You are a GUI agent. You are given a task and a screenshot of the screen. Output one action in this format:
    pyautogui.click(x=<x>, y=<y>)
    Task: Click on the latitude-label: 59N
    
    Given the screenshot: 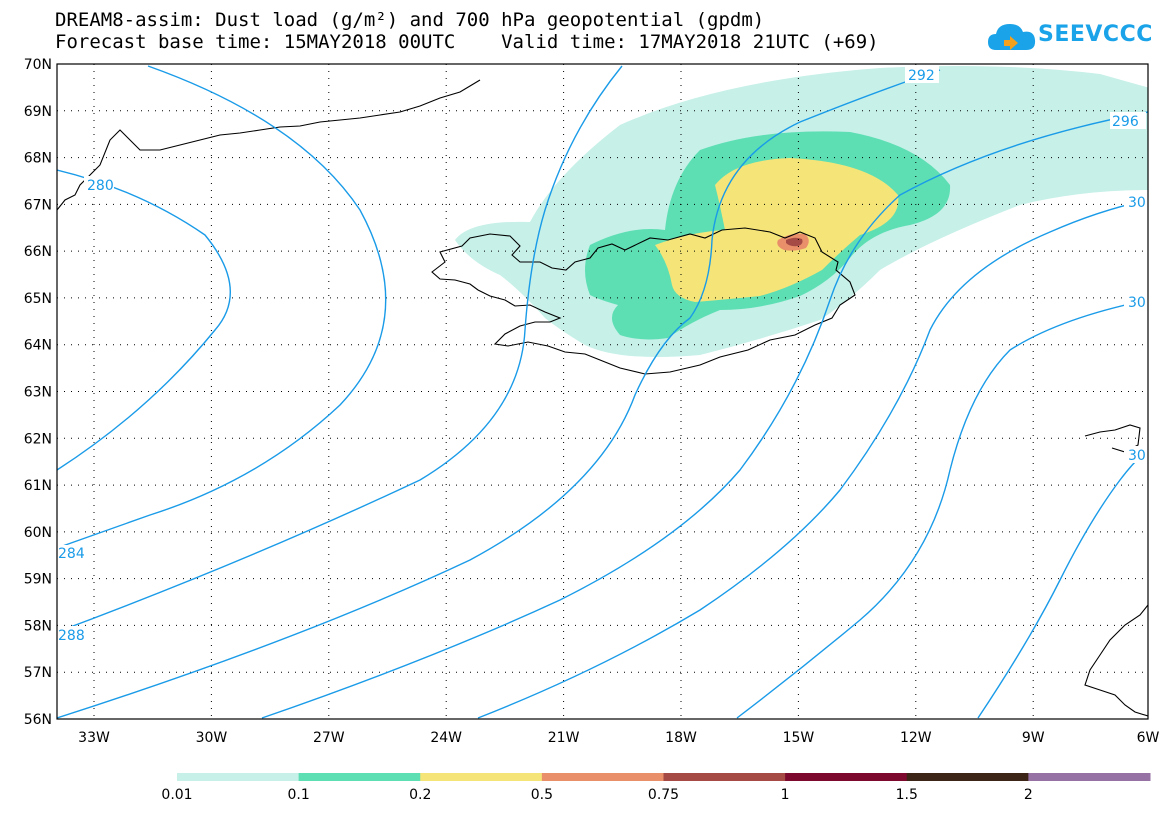 What is the action you would take?
    pyautogui.click(x=38, y=580)
    